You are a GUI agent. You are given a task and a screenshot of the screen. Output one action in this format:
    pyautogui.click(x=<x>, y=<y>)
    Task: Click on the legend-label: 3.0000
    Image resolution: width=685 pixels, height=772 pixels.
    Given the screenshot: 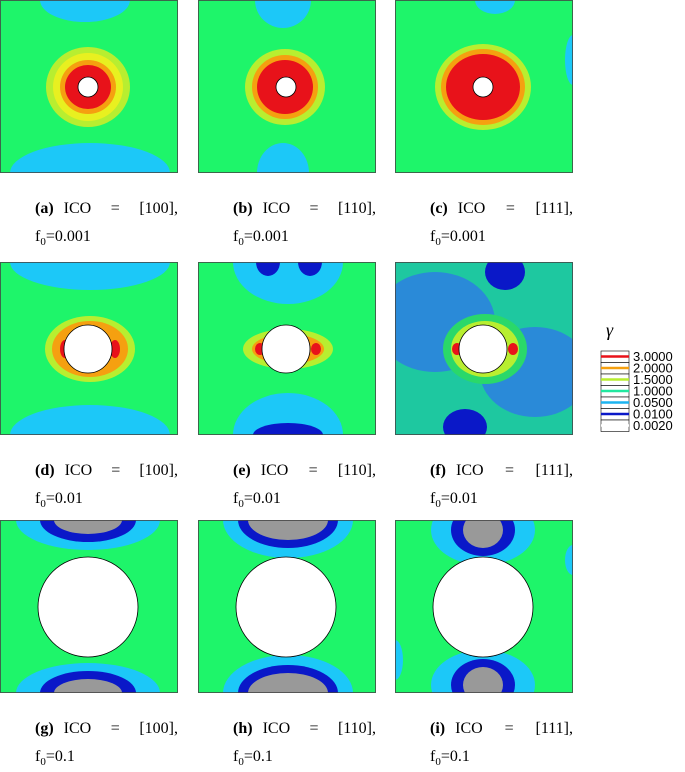 What is the action you would take?
    pyautogui.click(x=653, y=356)
    